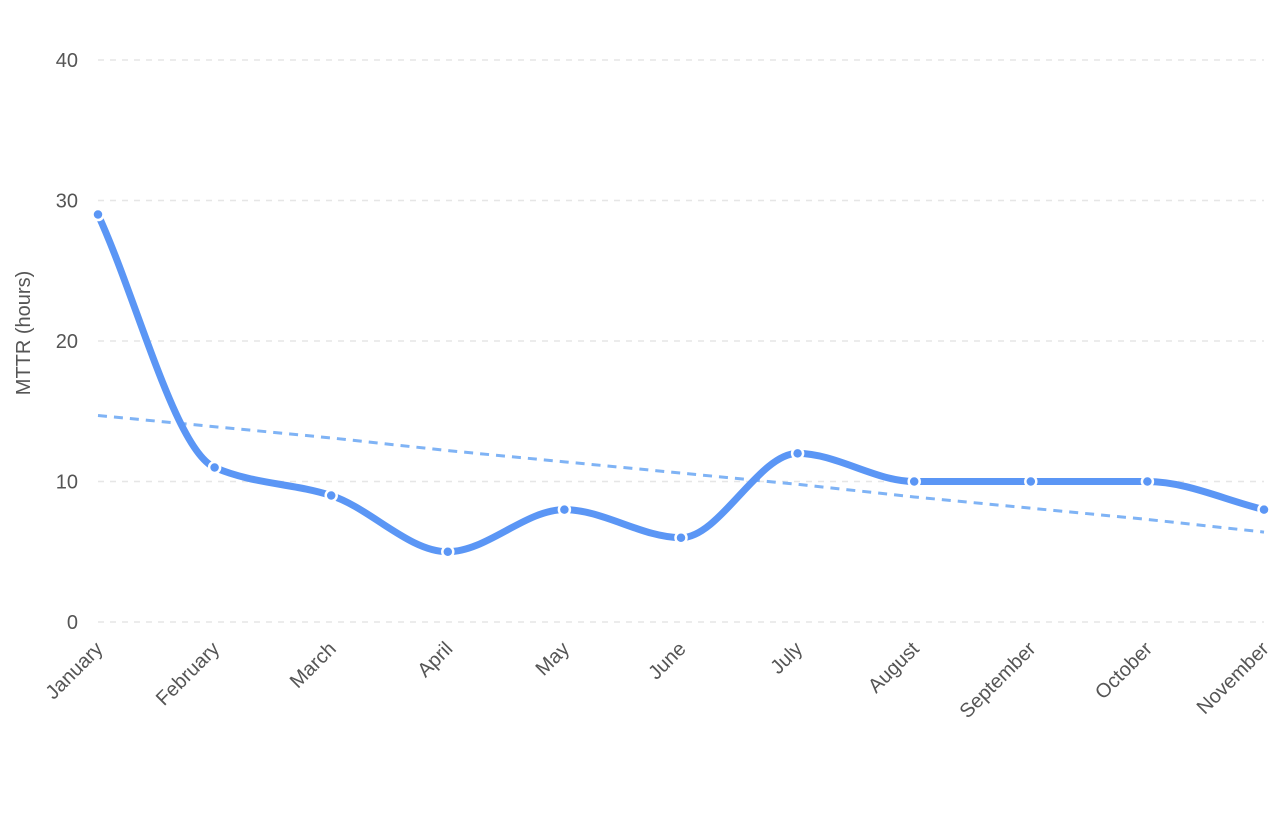  What do you see at coordinates (1233, 678) in the screenshot?
I see `x-tick-label: November` at bounding box center [1233, 678].